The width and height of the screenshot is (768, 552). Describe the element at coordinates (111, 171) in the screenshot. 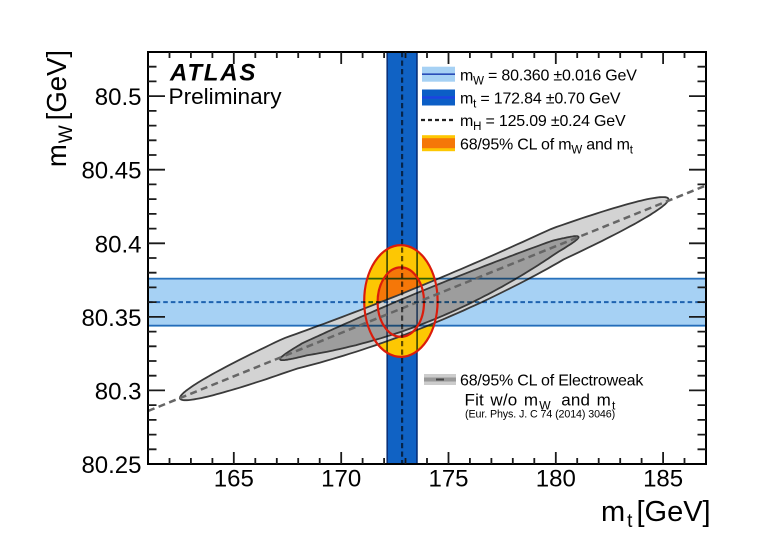

I see `svg-text: 80.45` at that location.